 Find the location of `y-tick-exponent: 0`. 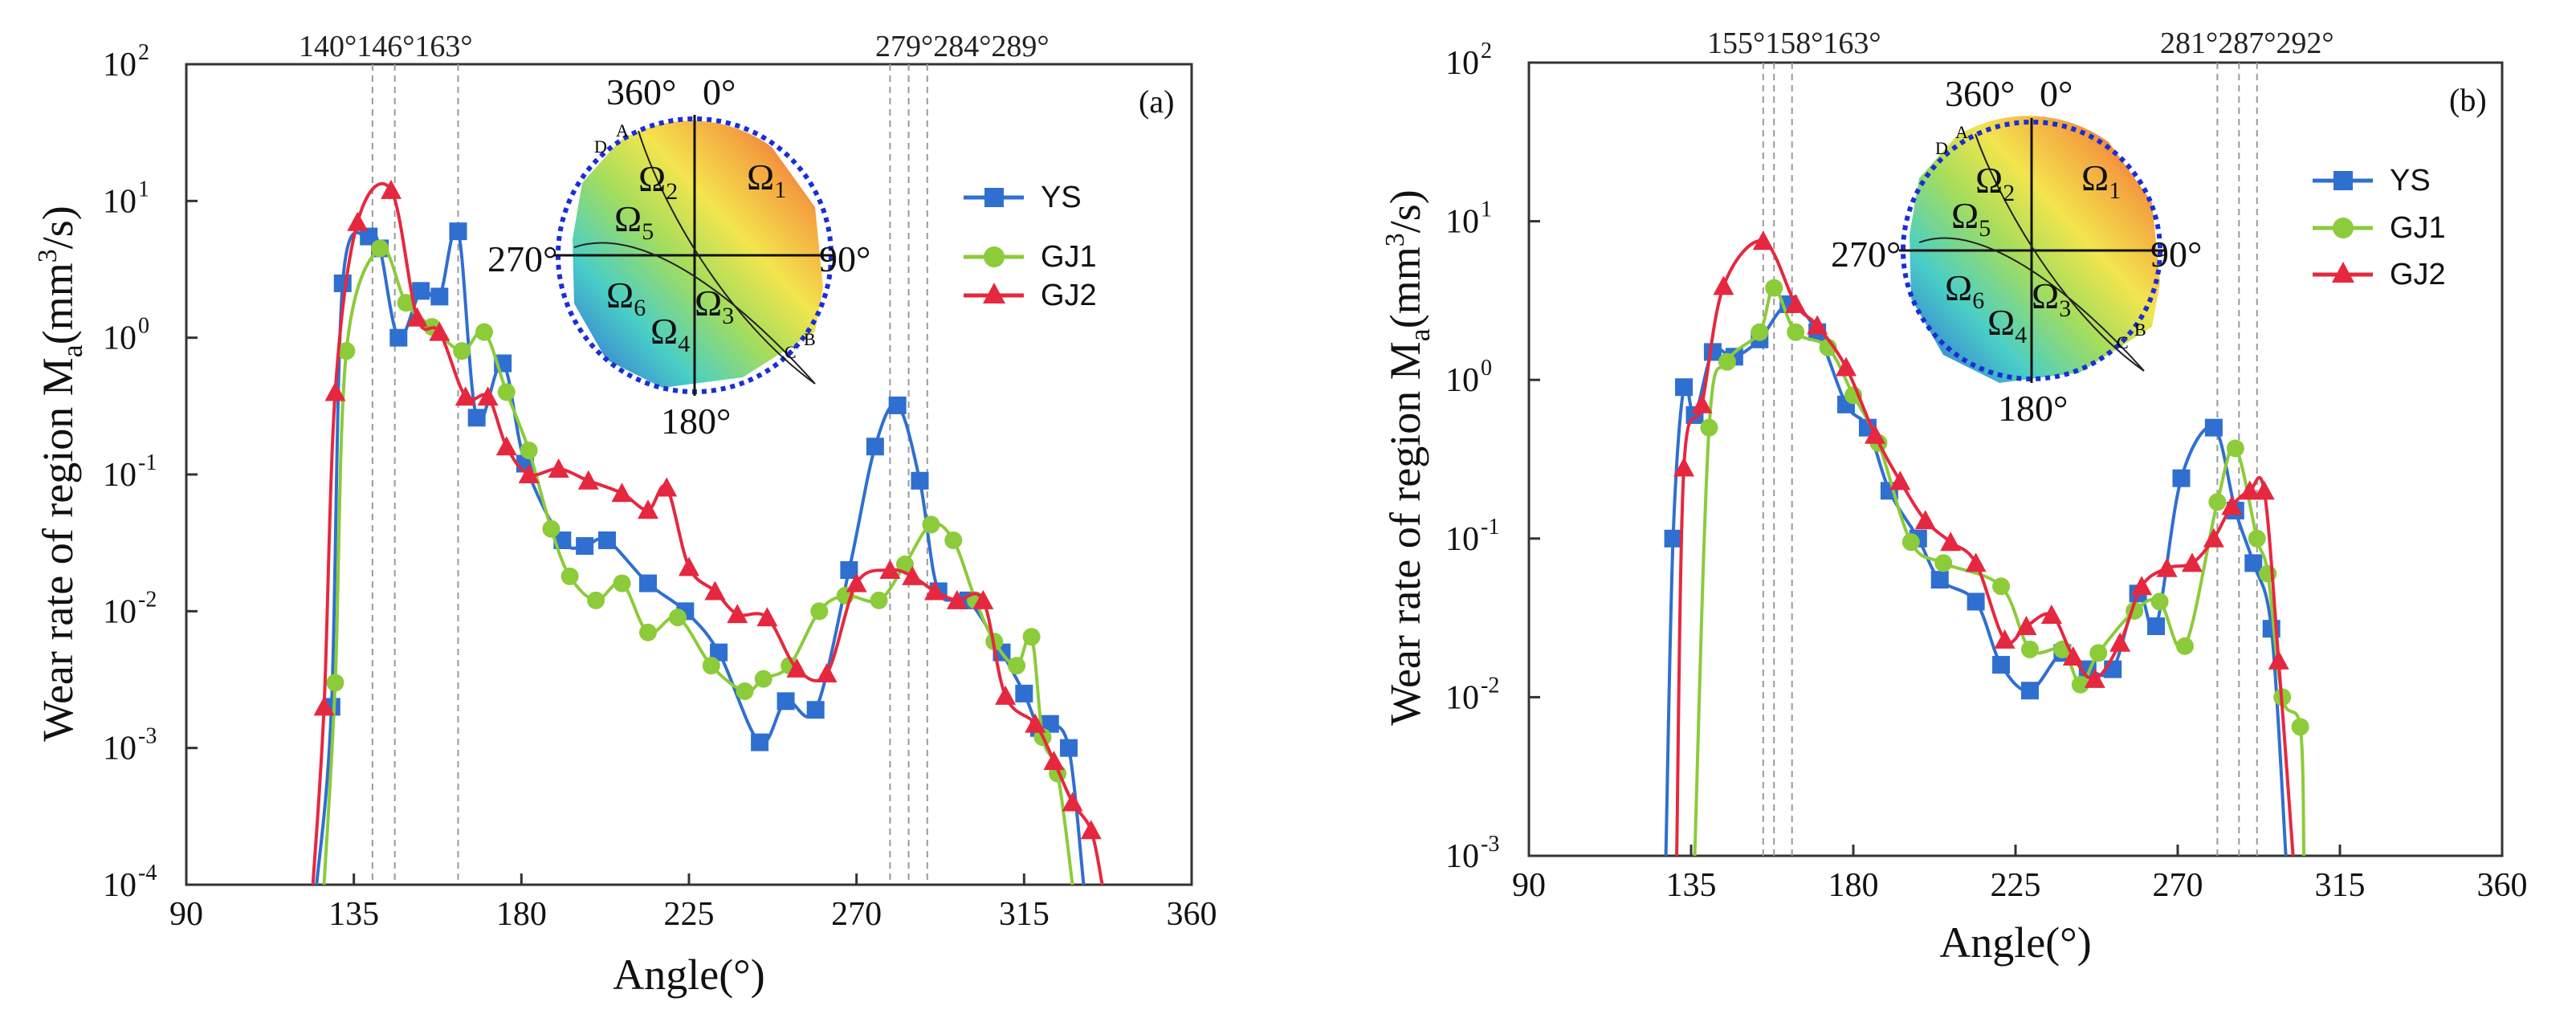

y-tick-exponent: 0 is located at coordinates (143, 326).